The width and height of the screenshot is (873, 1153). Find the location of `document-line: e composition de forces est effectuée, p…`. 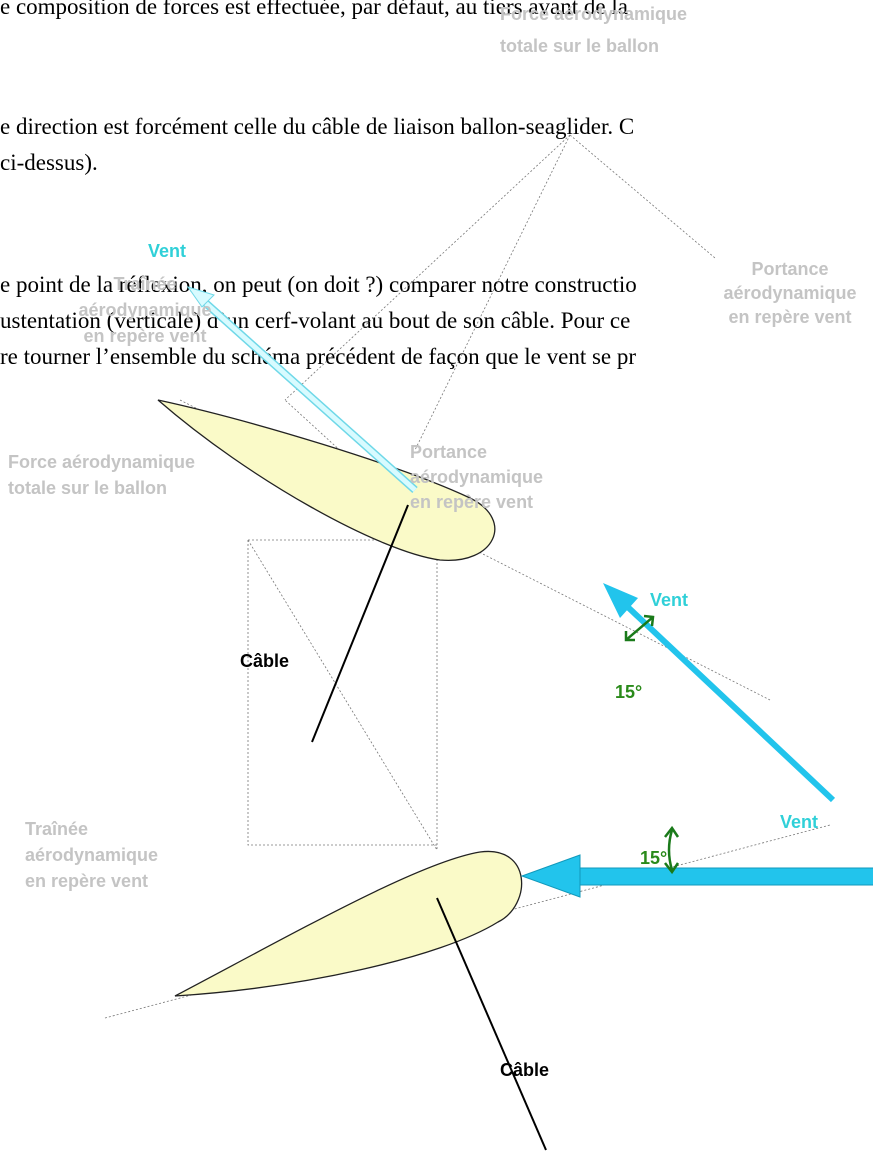

document-line: e composition de forces est effectuée, p… is located at coordinates (314, 9).